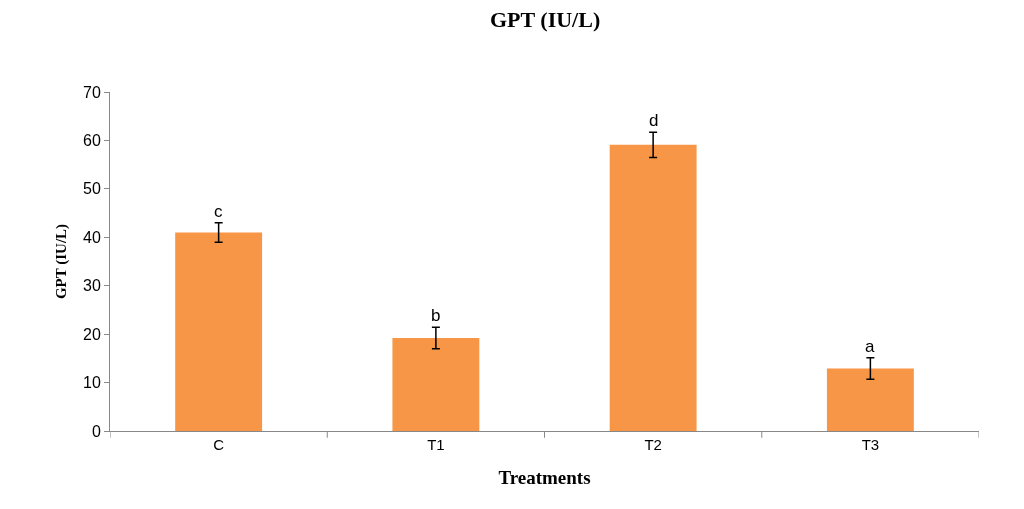 The image size is (1024, 509). I want to click on x-tick-label: C, so click(219, 444).